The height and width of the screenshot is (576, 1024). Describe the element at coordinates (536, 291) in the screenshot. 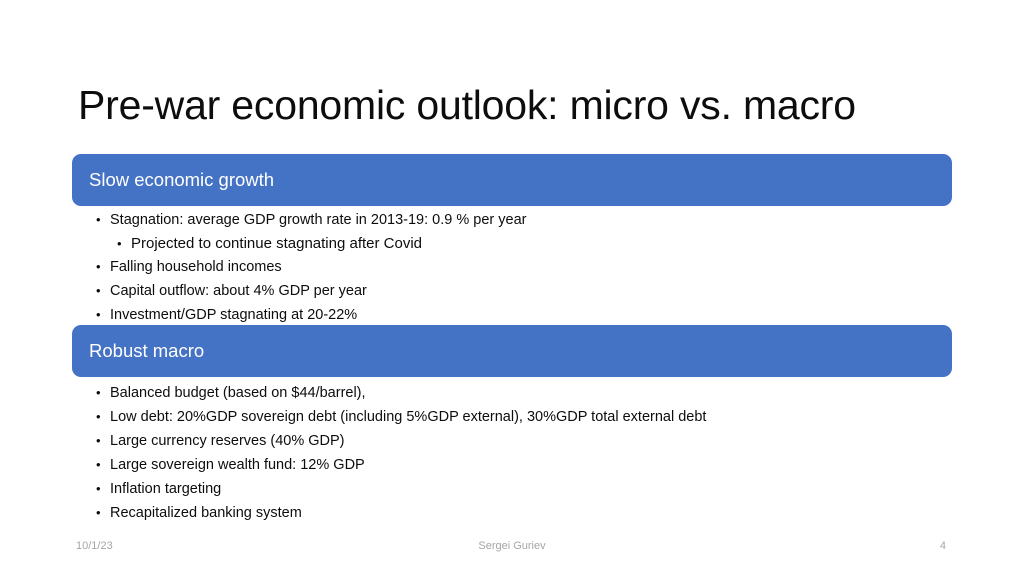

I see `bullet-item: • Capital outflow: about 4% GDP per year` at that location.